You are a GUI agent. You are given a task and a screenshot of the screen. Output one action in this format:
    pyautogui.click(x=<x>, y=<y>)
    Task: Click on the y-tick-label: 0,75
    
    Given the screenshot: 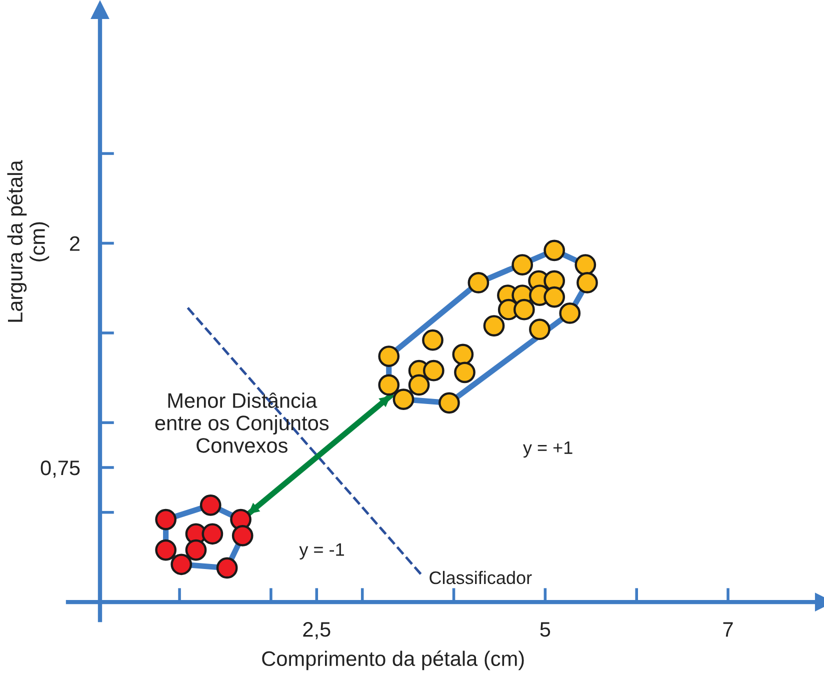 What is the action you would take?
    pyautogui.click(x=60, y=469)
    